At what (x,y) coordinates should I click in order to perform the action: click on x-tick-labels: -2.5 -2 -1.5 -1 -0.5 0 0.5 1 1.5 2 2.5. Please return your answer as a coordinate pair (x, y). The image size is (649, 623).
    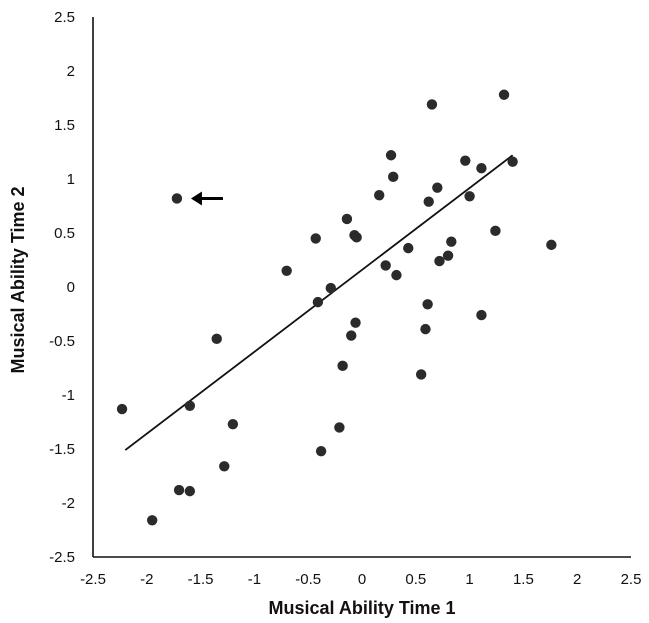
    Looking at the image, I should click on (360, 579).